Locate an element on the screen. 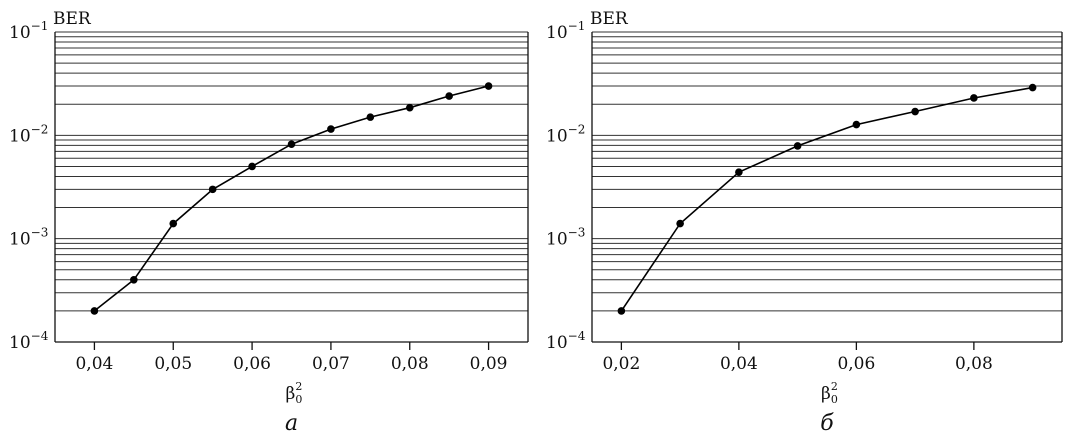 The image size is (1070, 437). x-tick-label: 0,05 is located at coordinates (173, 364).